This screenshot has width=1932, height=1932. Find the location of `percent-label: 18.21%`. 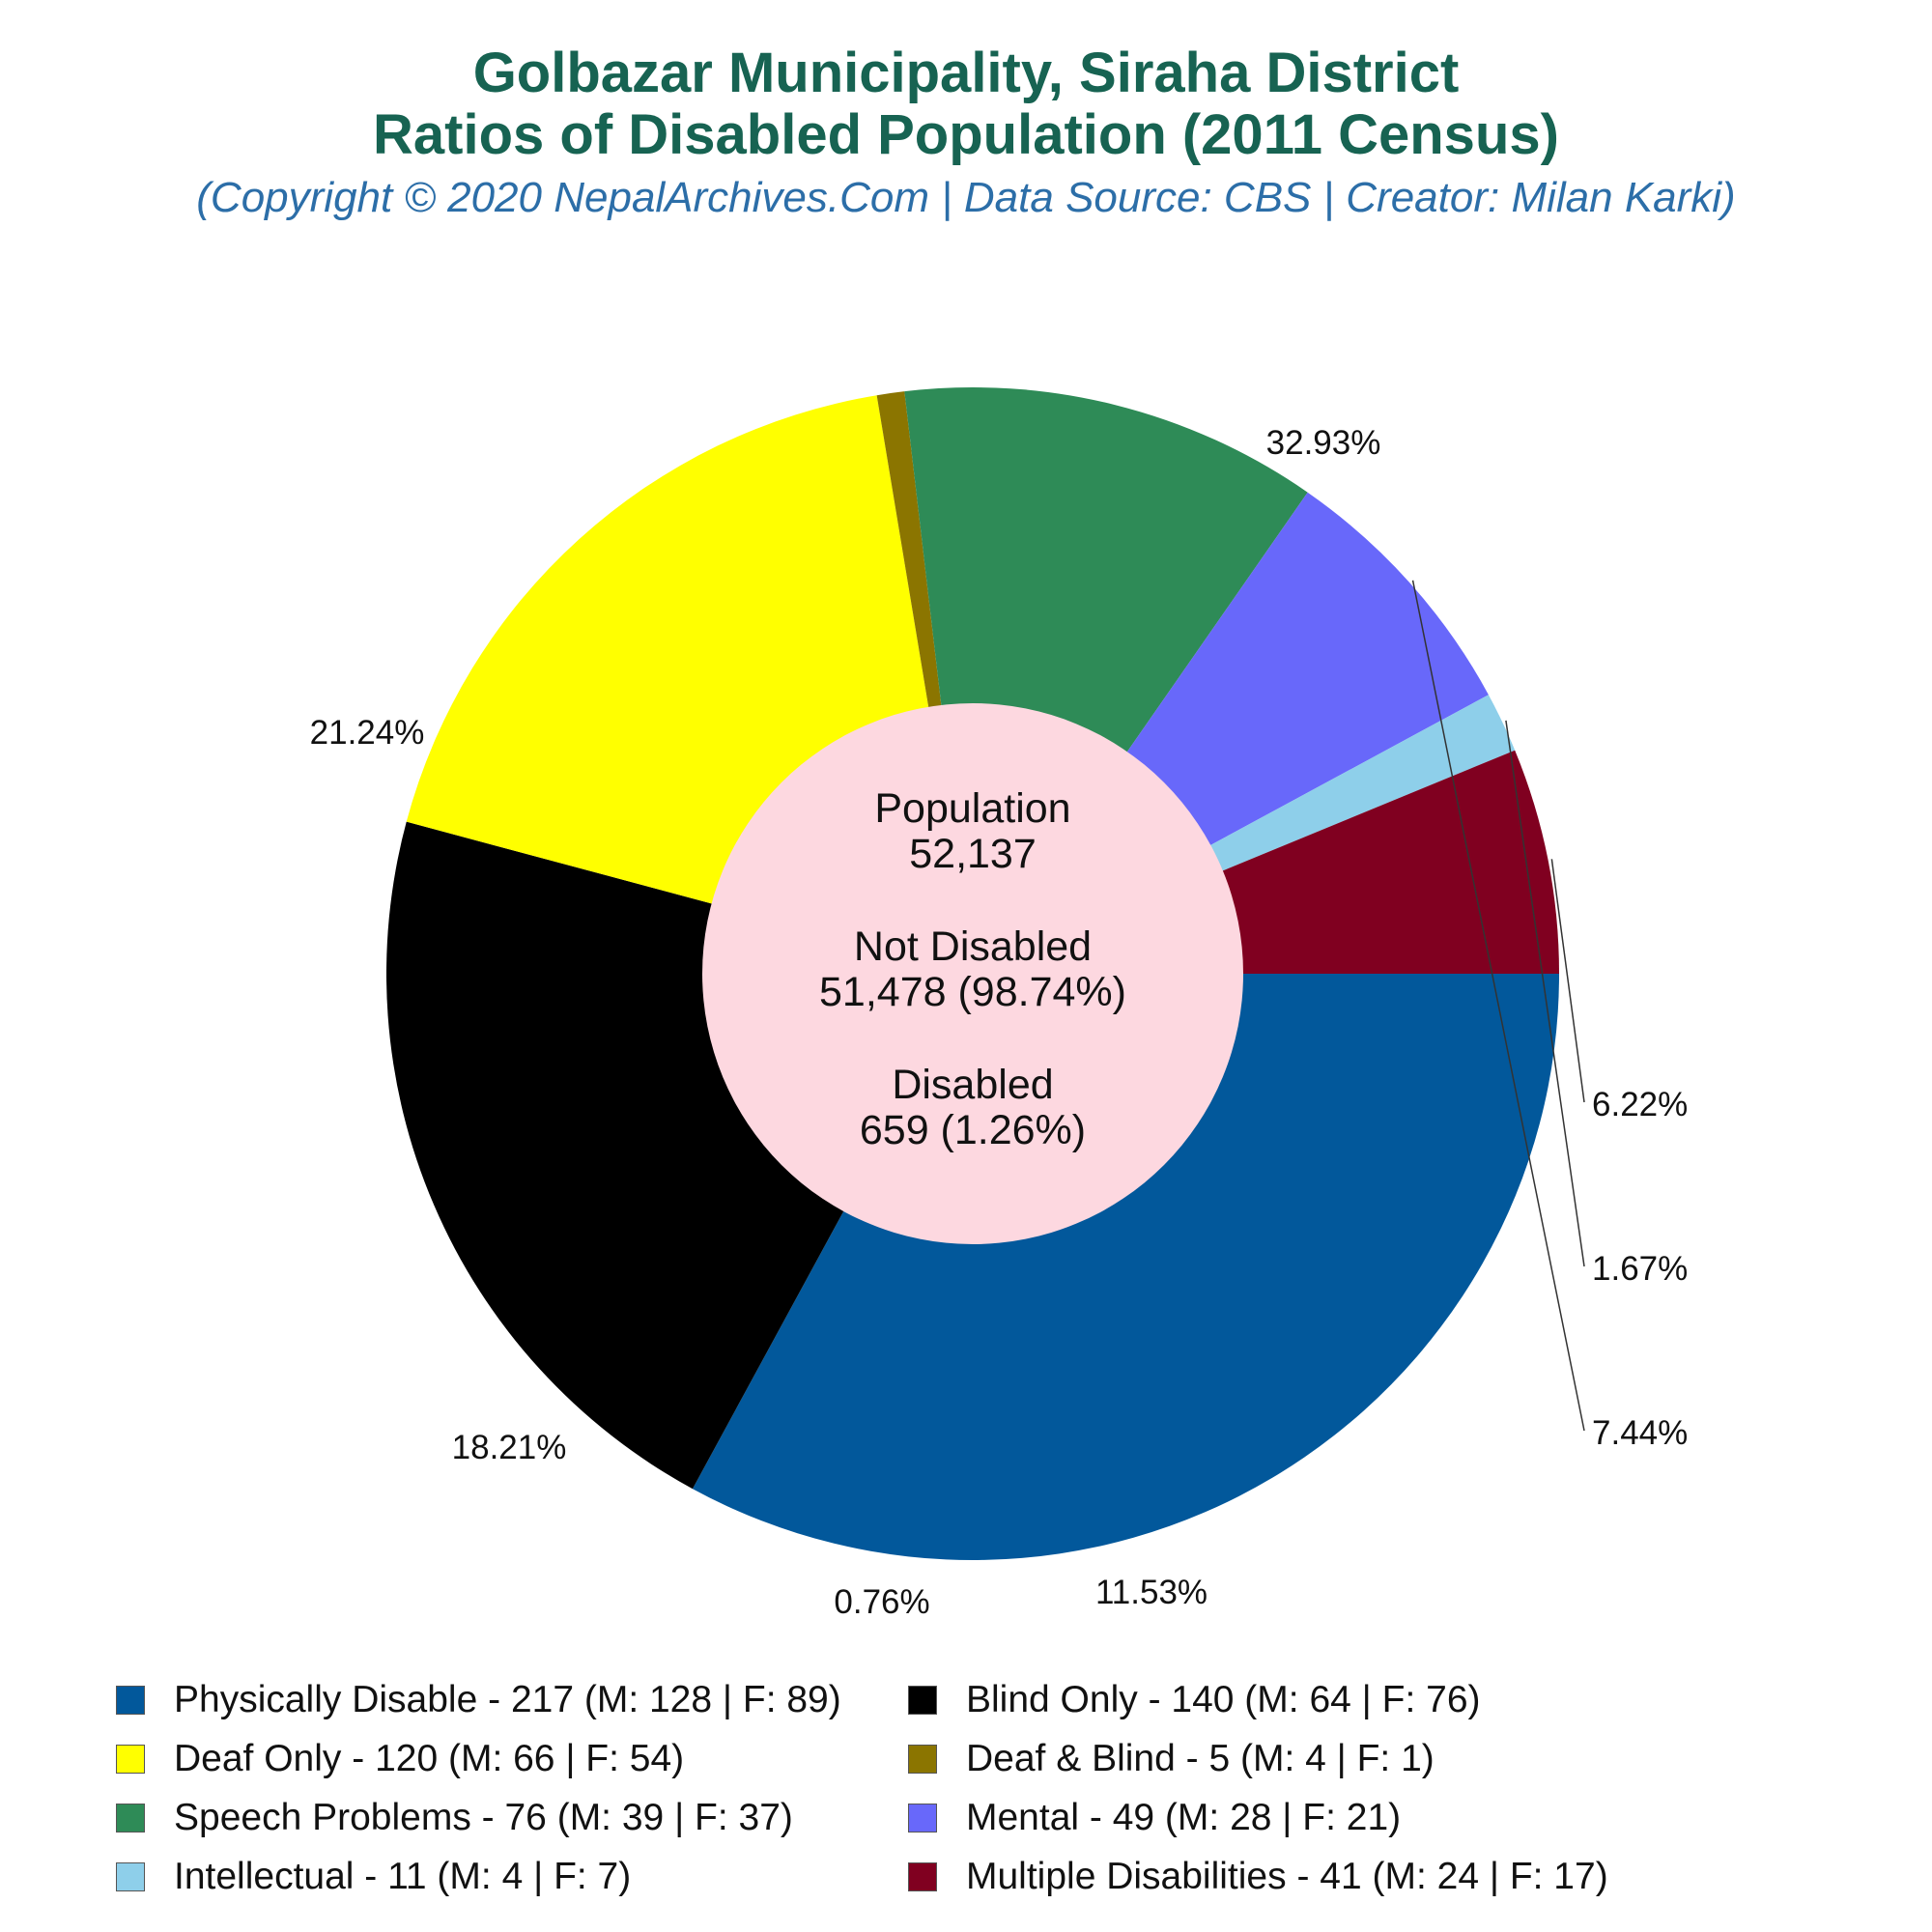

percent-label: 18.21% is located at coordinates (510, 1447).